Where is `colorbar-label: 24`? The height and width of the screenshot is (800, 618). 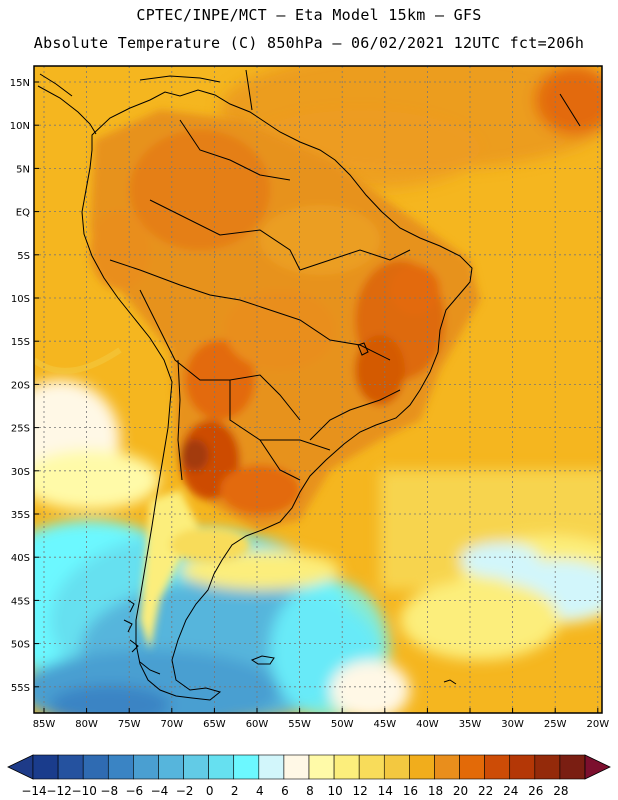 colorbar-label: 24 is located at coordinates (510, 791).